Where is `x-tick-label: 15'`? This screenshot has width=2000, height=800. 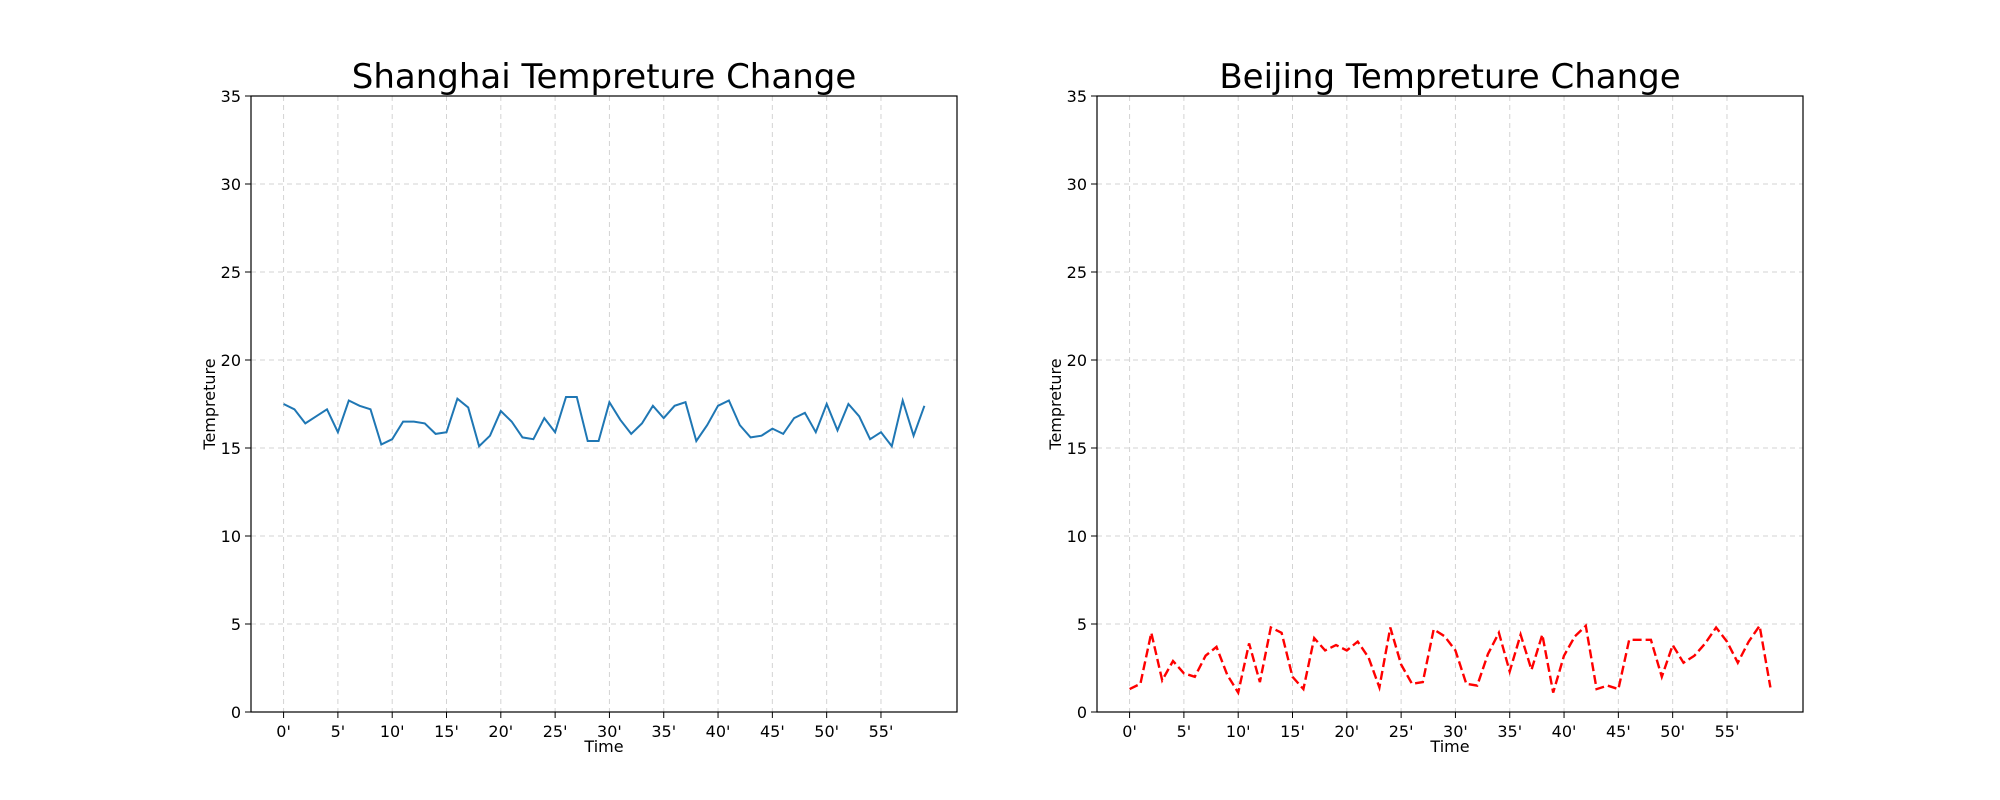
x-tick-label: 15' is located at coordinates (446, 731).